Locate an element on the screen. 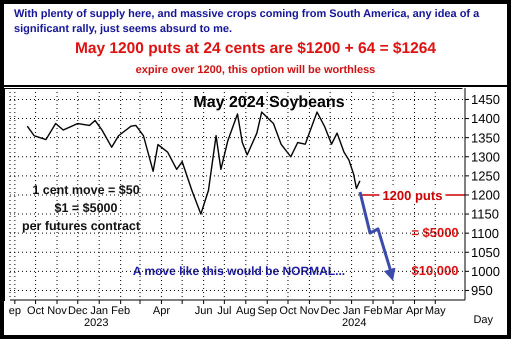  text: 2024 is located at coordinates (354, 323).